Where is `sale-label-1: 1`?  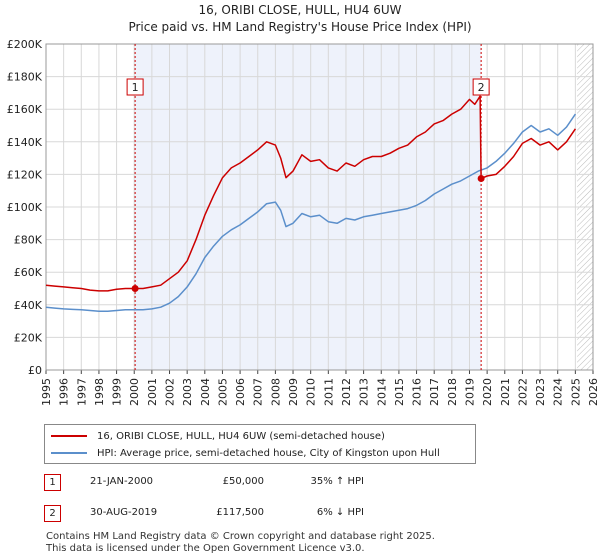 sale-label-1: 1 is located at coordinates (135, 87).